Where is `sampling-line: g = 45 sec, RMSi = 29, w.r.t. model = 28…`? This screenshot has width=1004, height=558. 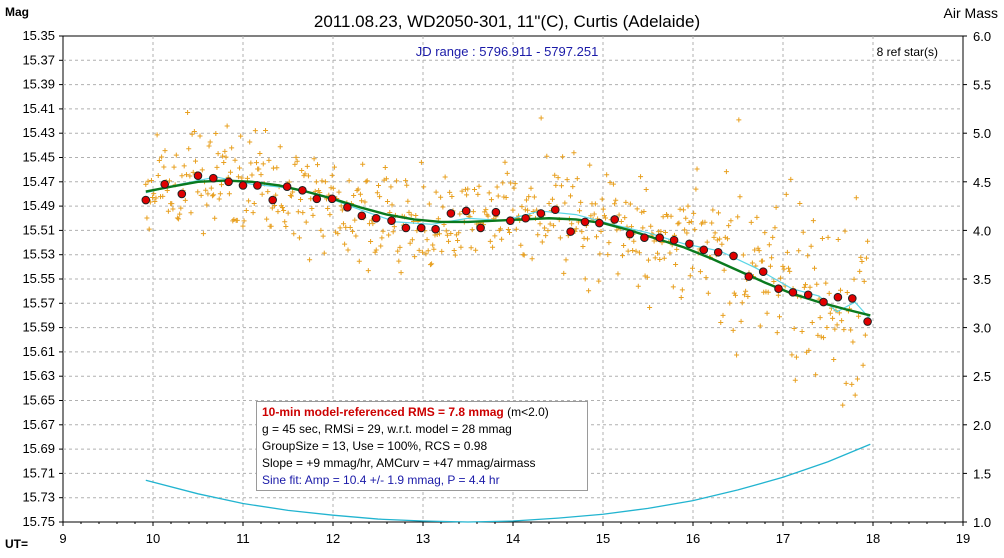
sampling-line: g = 45 sec, RMSi = 29, w.r.t. model = 28… is located at coordinates (387, 429).